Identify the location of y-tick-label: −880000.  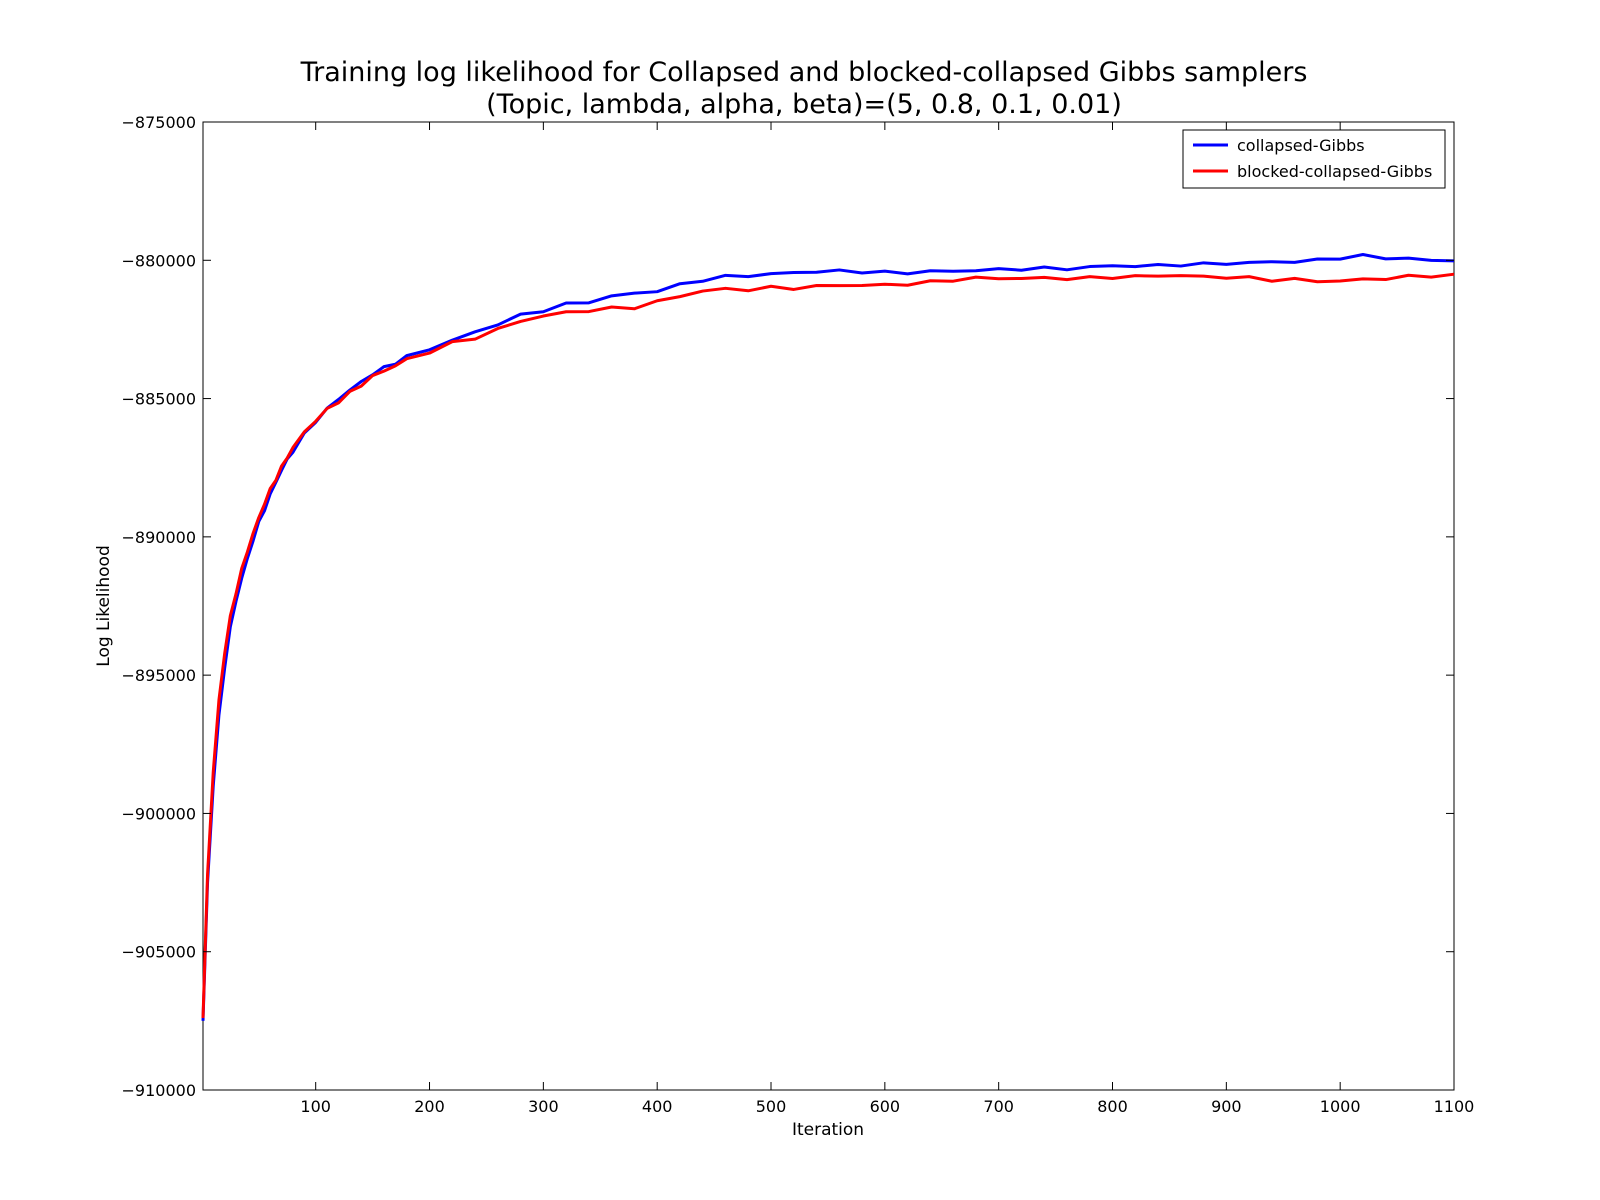
(159, 260).